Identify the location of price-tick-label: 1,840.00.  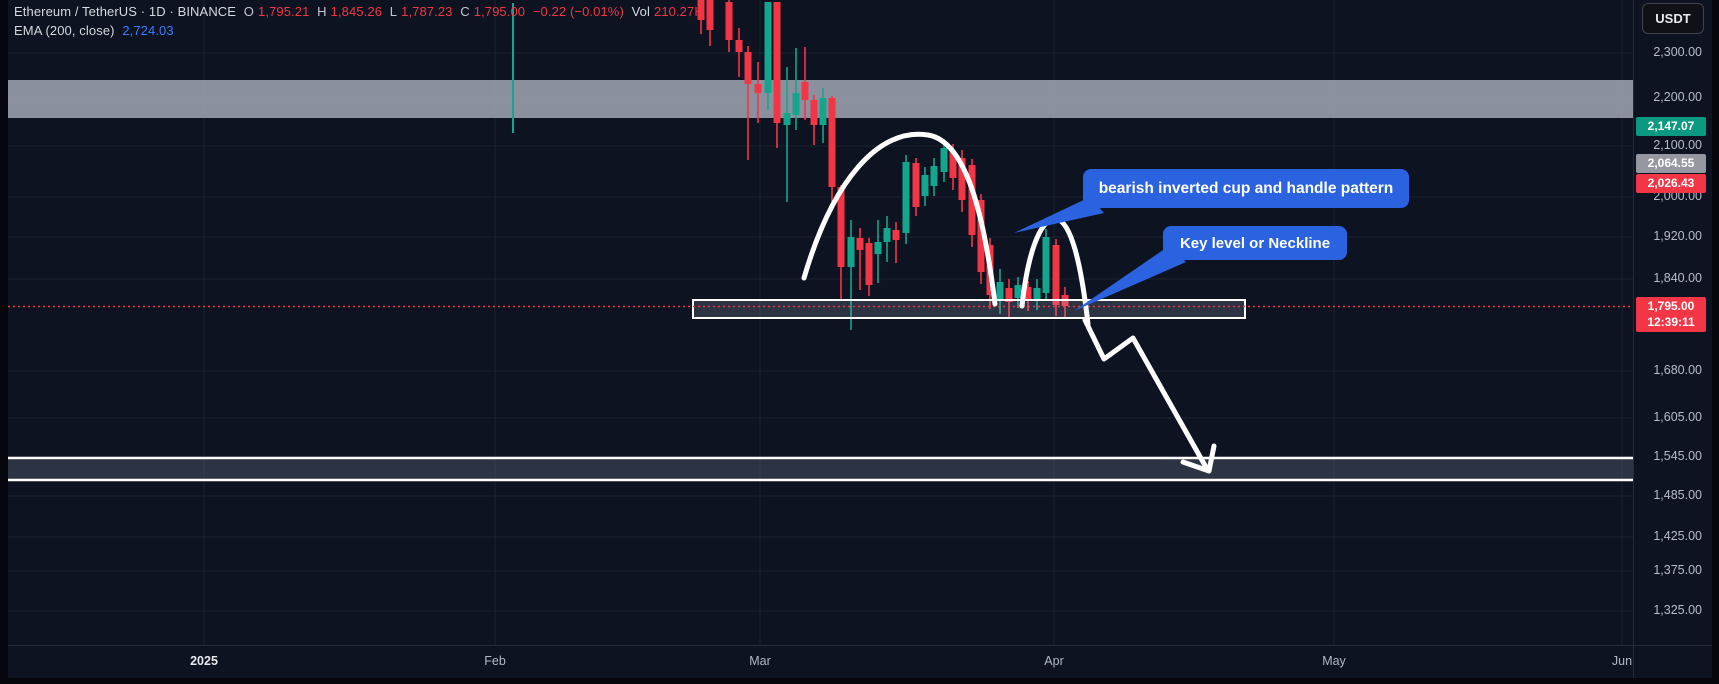
(1677, 278).